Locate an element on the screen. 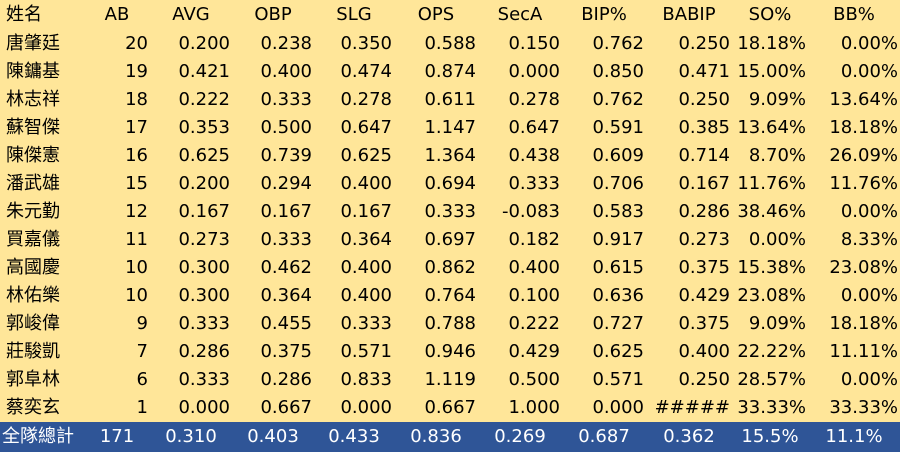 Image resolution: width=900 pixels, height=460 pixels. player-name-cell: 蔡奕玄 is located at coordinates (42, 408).